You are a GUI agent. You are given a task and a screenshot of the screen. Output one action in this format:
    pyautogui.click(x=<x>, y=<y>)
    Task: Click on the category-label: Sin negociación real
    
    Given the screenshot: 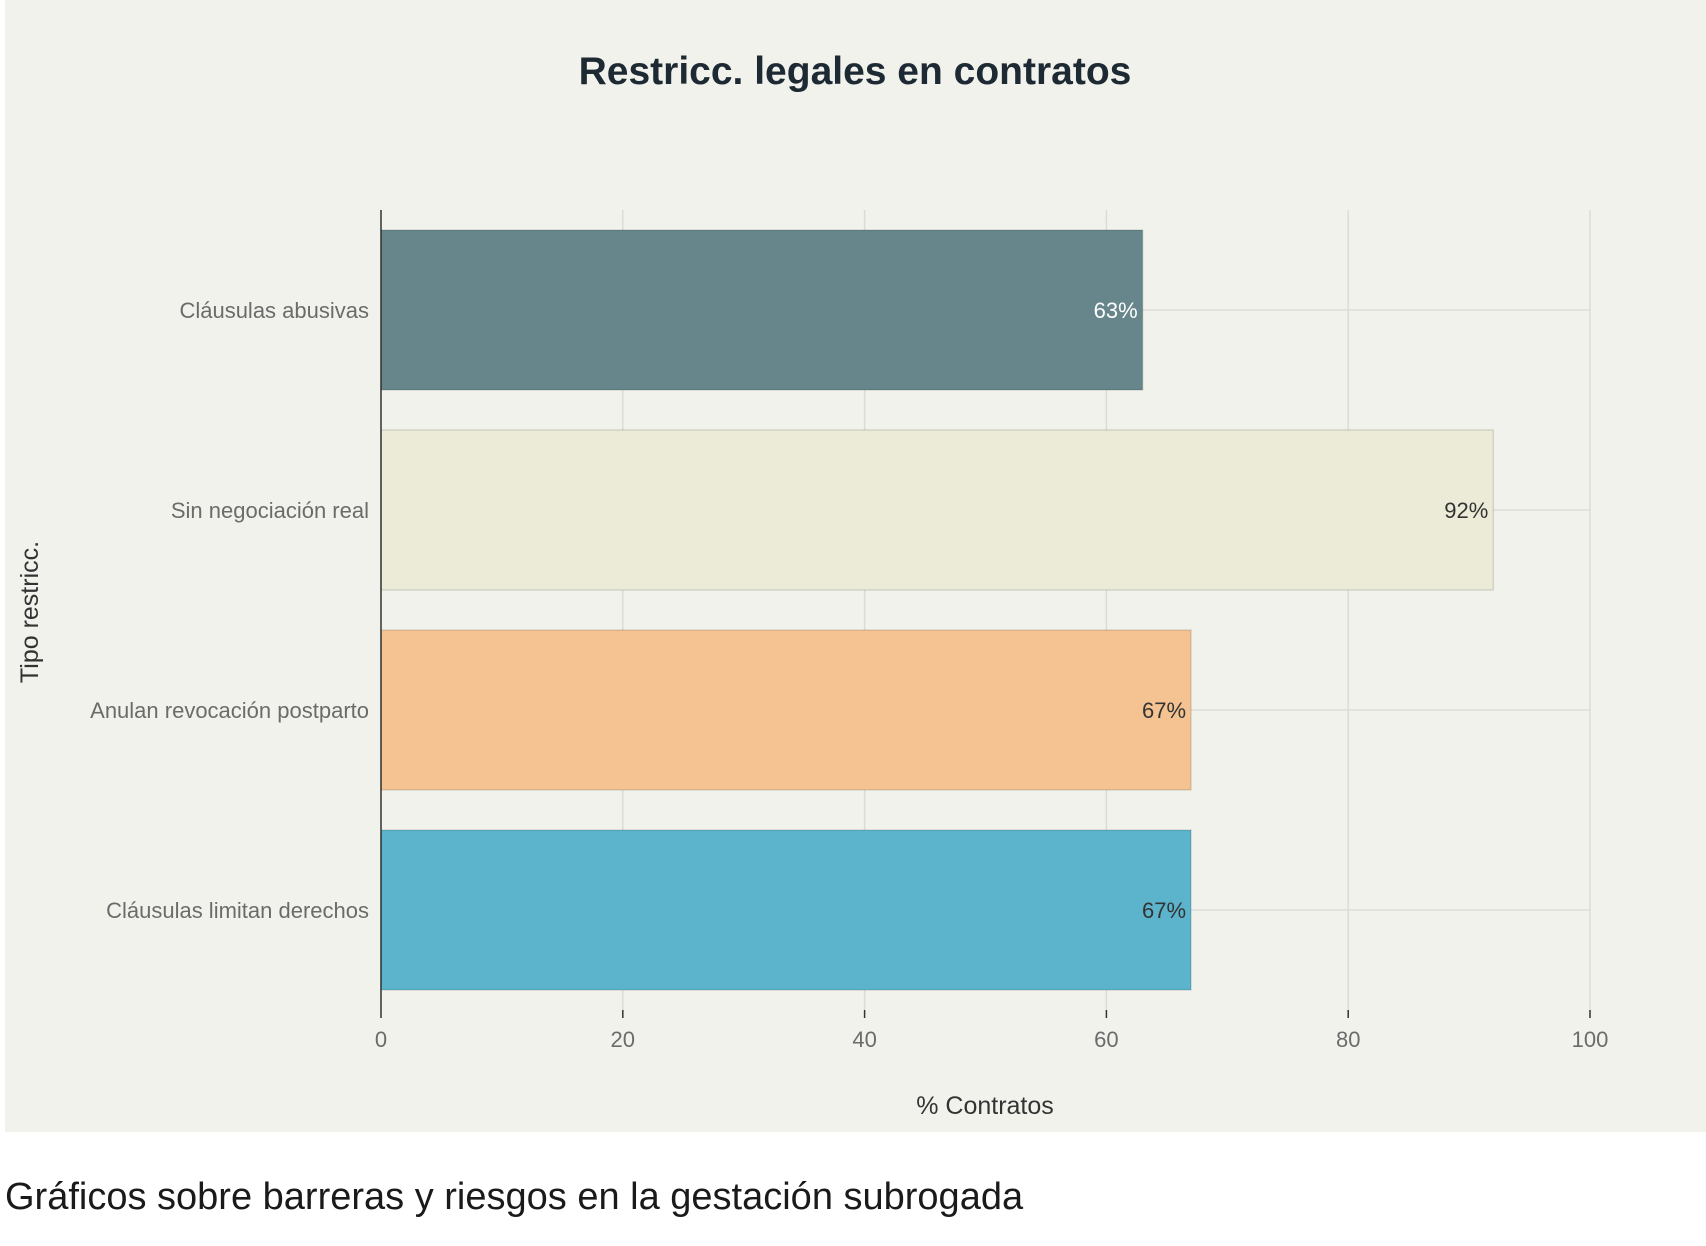 What is the action you would take?
    pyautogui.click(x=270, y=510)
    